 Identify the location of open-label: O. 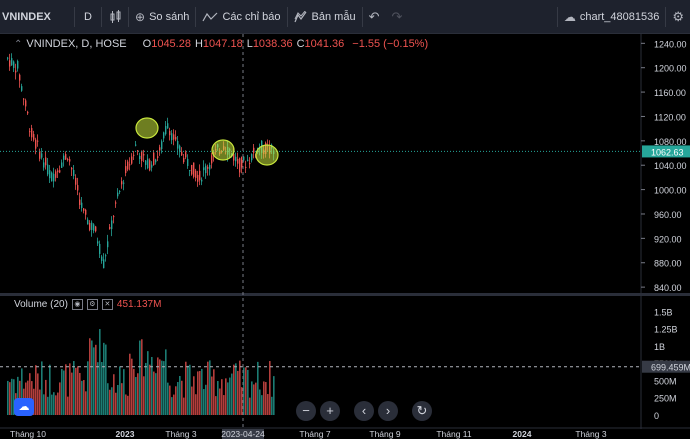
(147, 44).